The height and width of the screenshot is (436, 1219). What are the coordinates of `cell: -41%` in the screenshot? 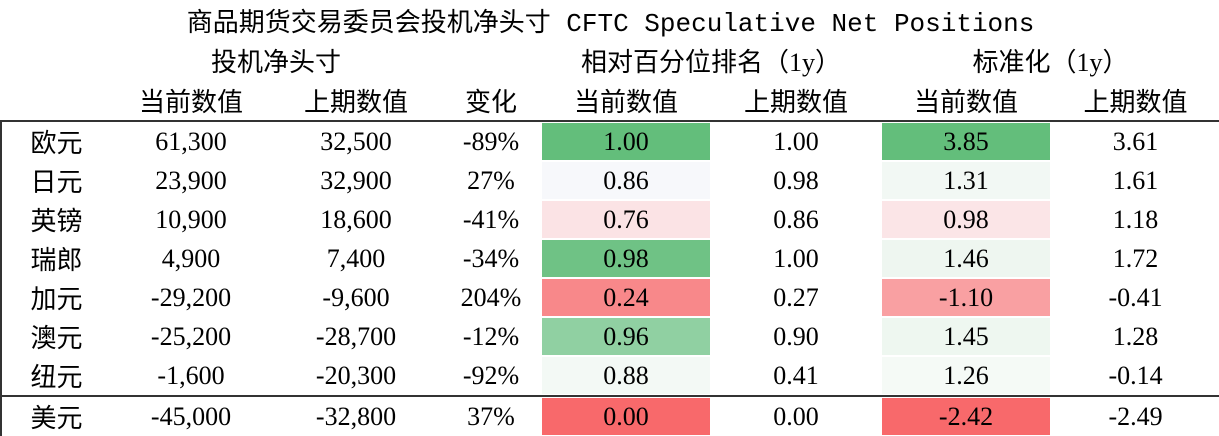 It's located at (491, 219).